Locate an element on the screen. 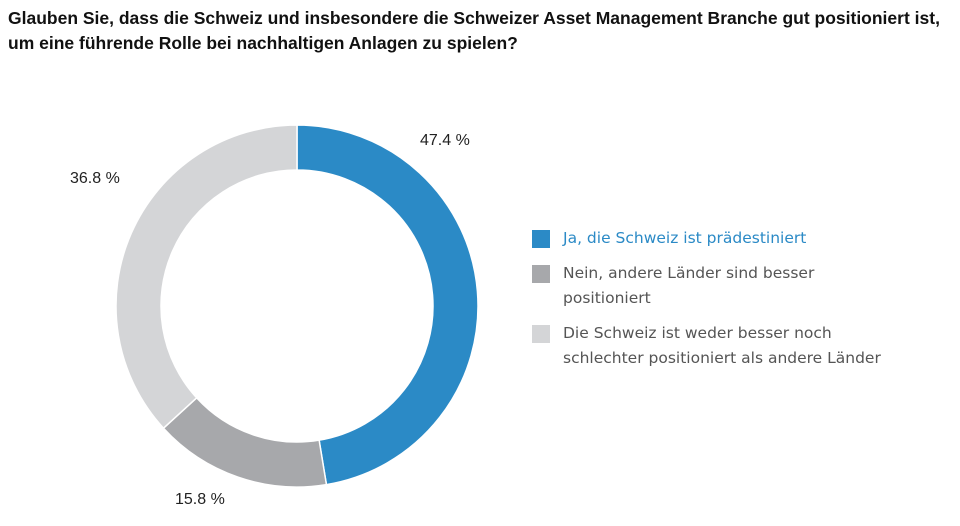  legend-label: Ja, die Schweiz ist prädestiniert is located at coordinates (685, 238).